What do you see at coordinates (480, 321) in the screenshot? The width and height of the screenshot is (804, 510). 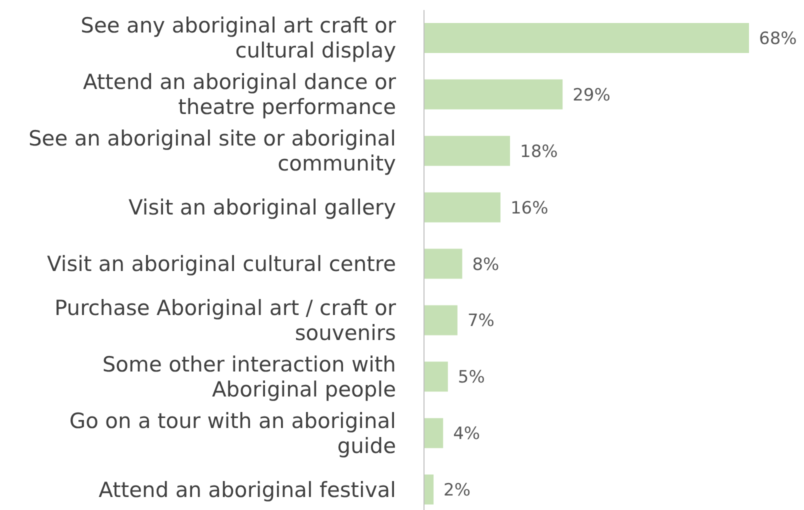 I see `data-label: 7%` at bounding box center [480, 321].